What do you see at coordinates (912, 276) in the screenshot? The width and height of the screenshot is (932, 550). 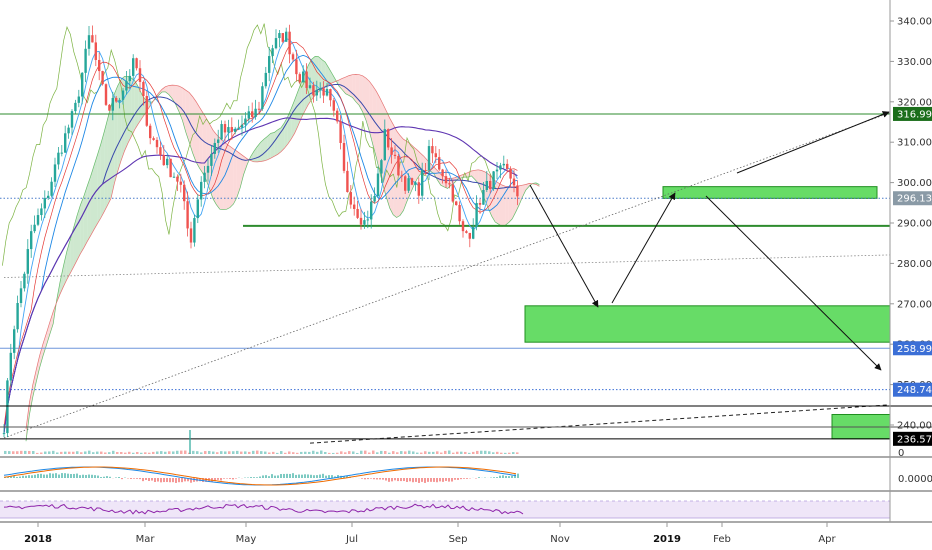 I see `price-badges: 316.995 296.130 258.995 248.741 236.579` at bounding box center [912, 276].